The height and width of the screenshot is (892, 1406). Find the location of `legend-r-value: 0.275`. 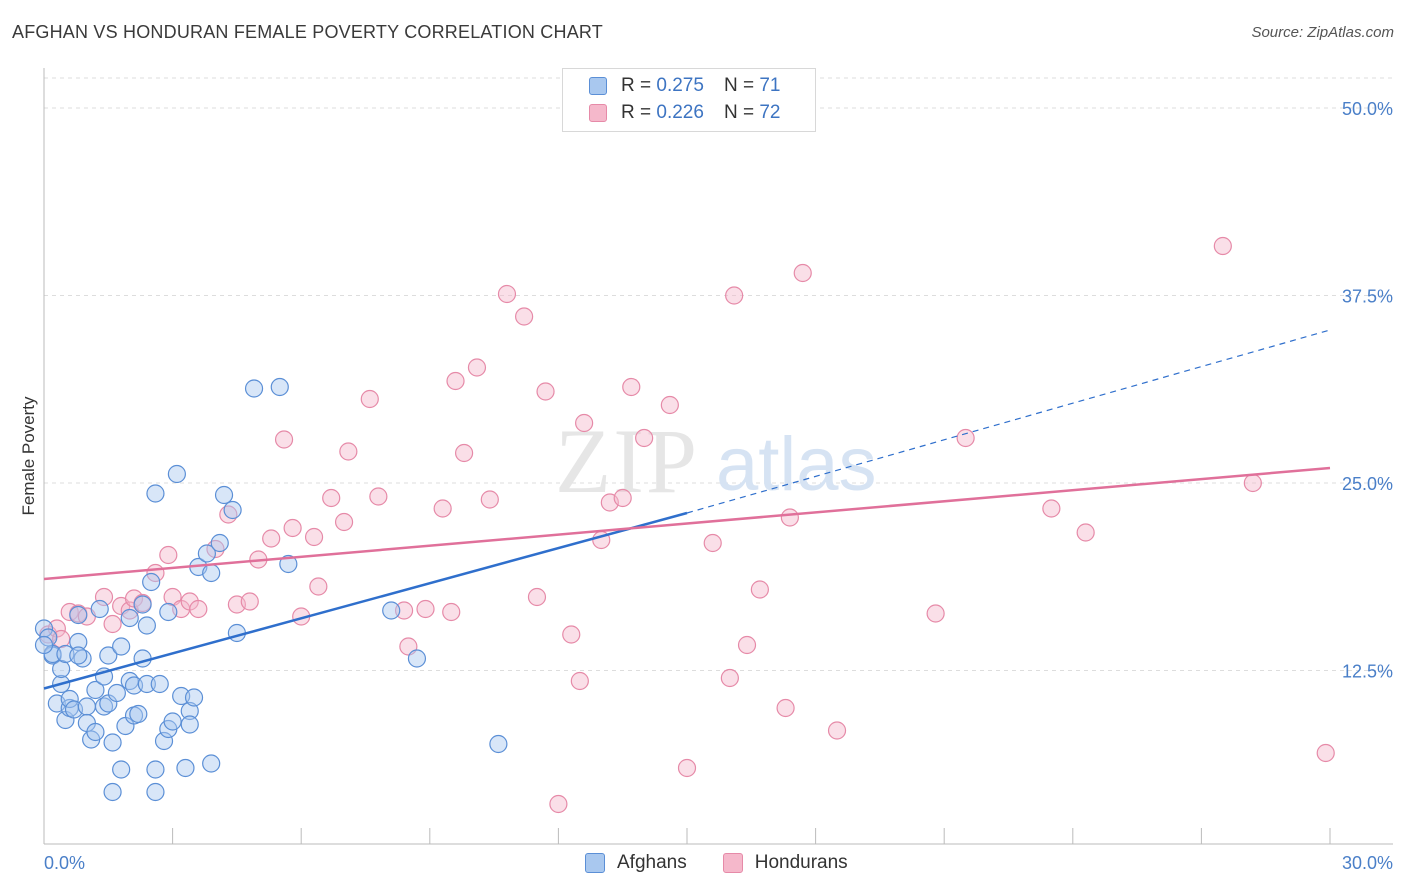

legend-r-value: 0.275 is located at coordinates (680, 85).